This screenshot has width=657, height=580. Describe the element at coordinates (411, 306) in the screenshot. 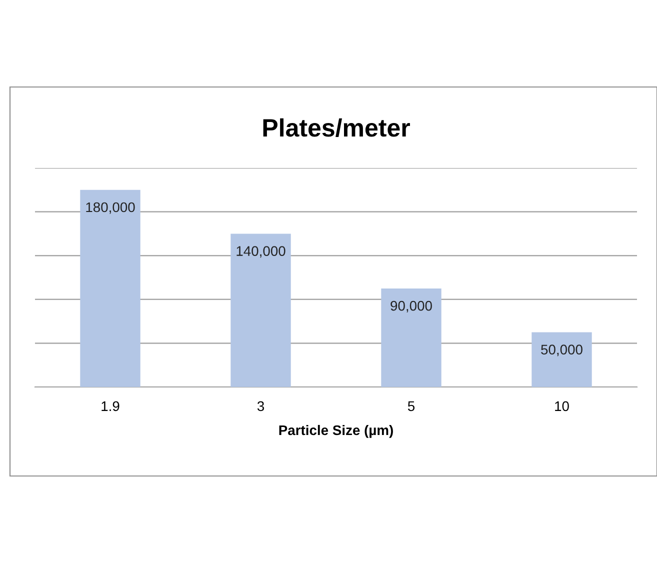

I see `data-label: 90,000` at that location.